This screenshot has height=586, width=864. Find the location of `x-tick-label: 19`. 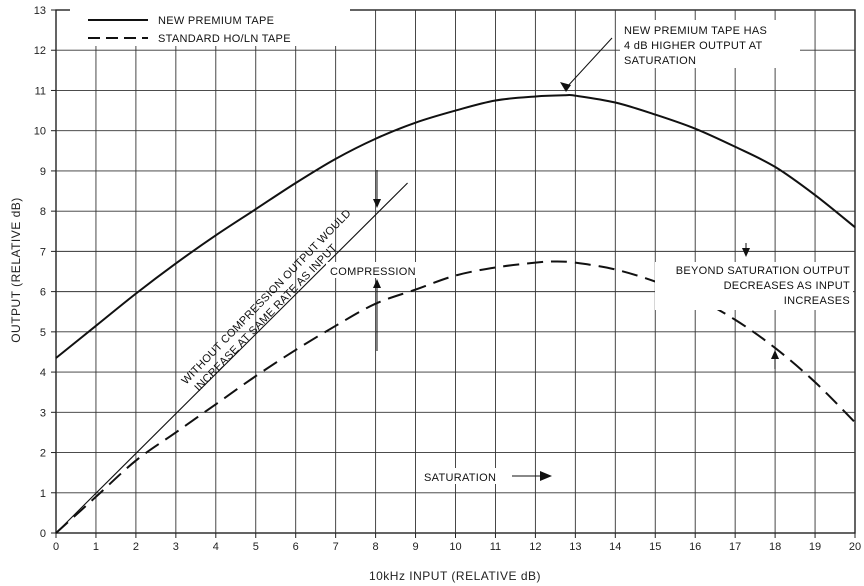

x-tick-label: 19 is located at coordinates (815, 547).